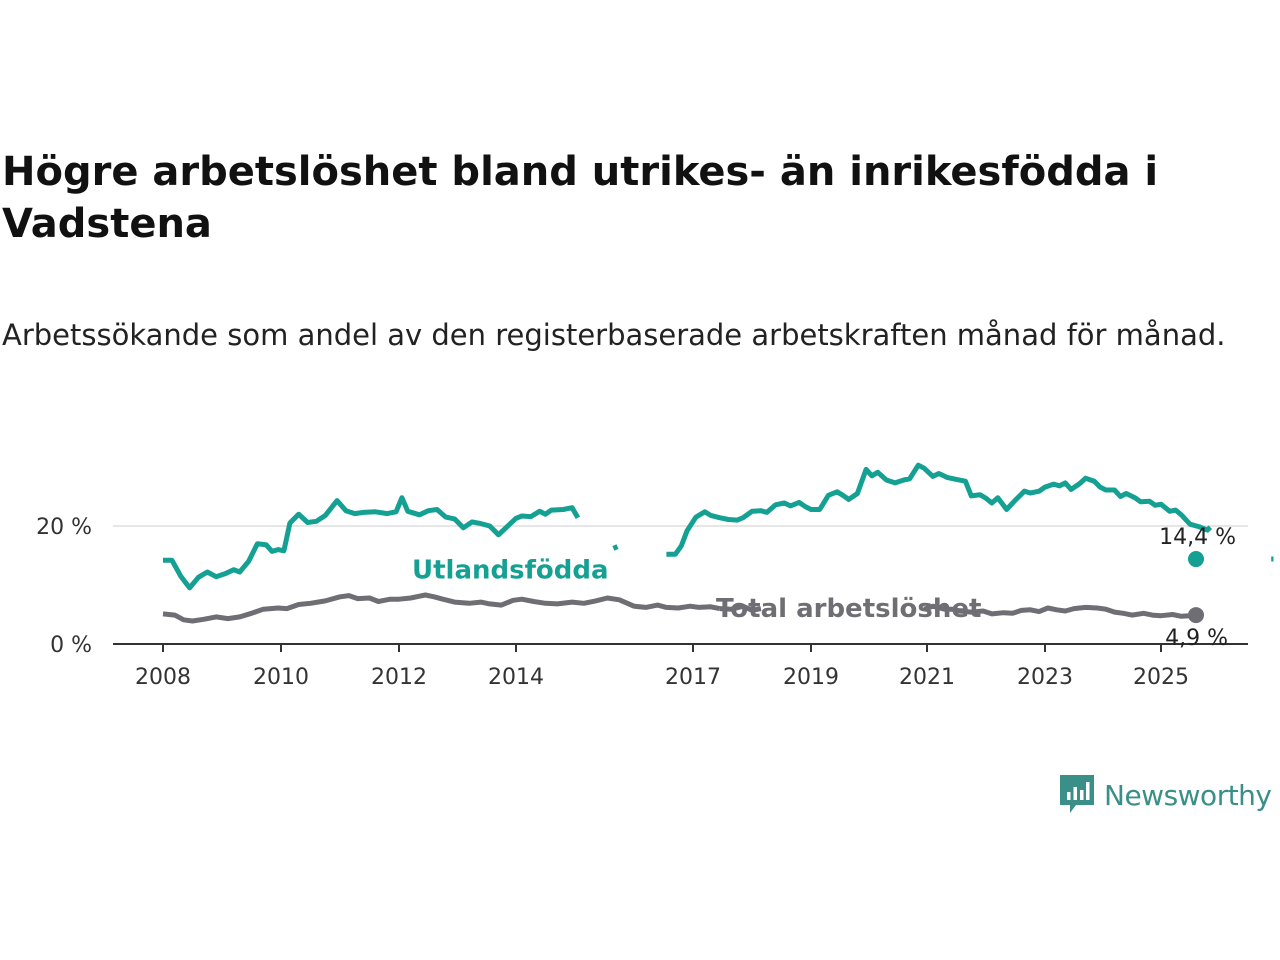 The width and height of the screenshot is (1280, 960). I want to click on series-name-label: Utlandsfödda, so click(510, 570).